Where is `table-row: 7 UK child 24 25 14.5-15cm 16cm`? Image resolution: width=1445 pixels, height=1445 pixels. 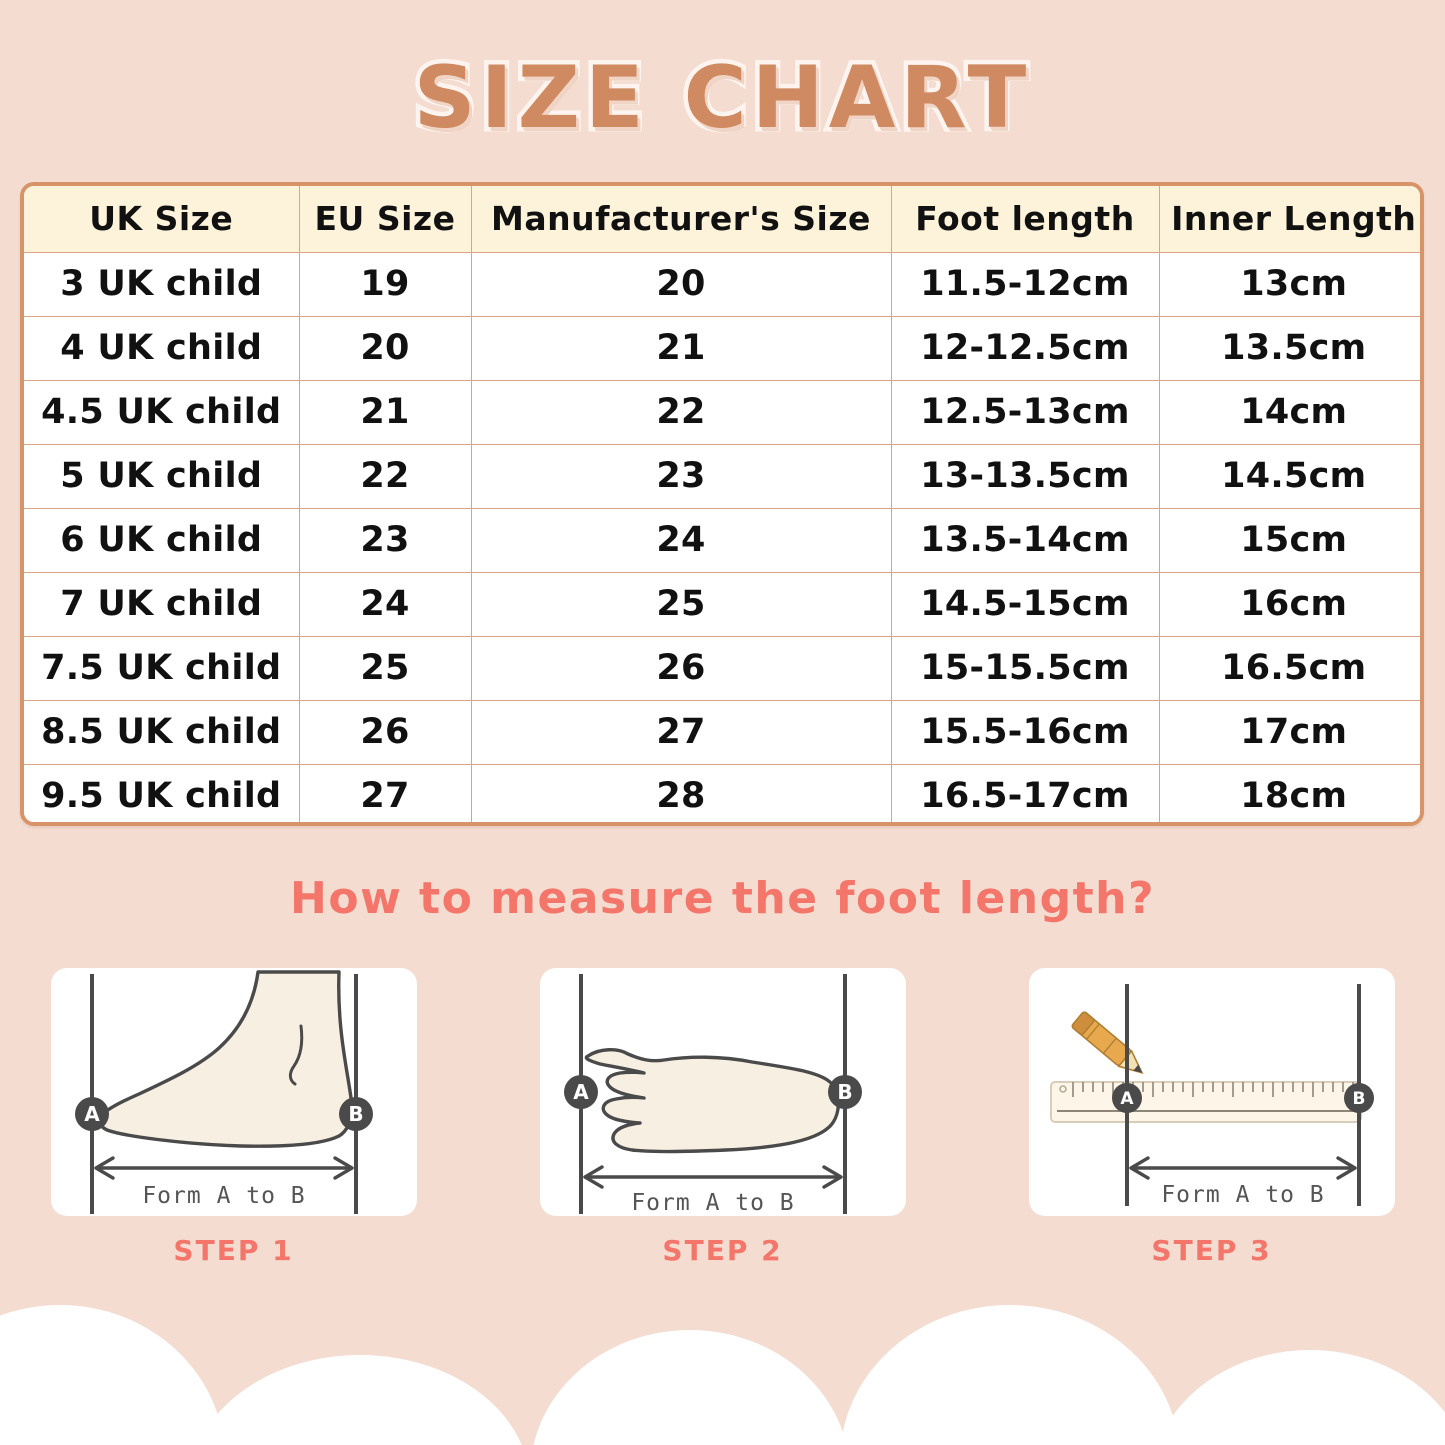 table-row: 7 UK child 24 25 14.5-15cm 16cm is located at coordinates (722, 604).